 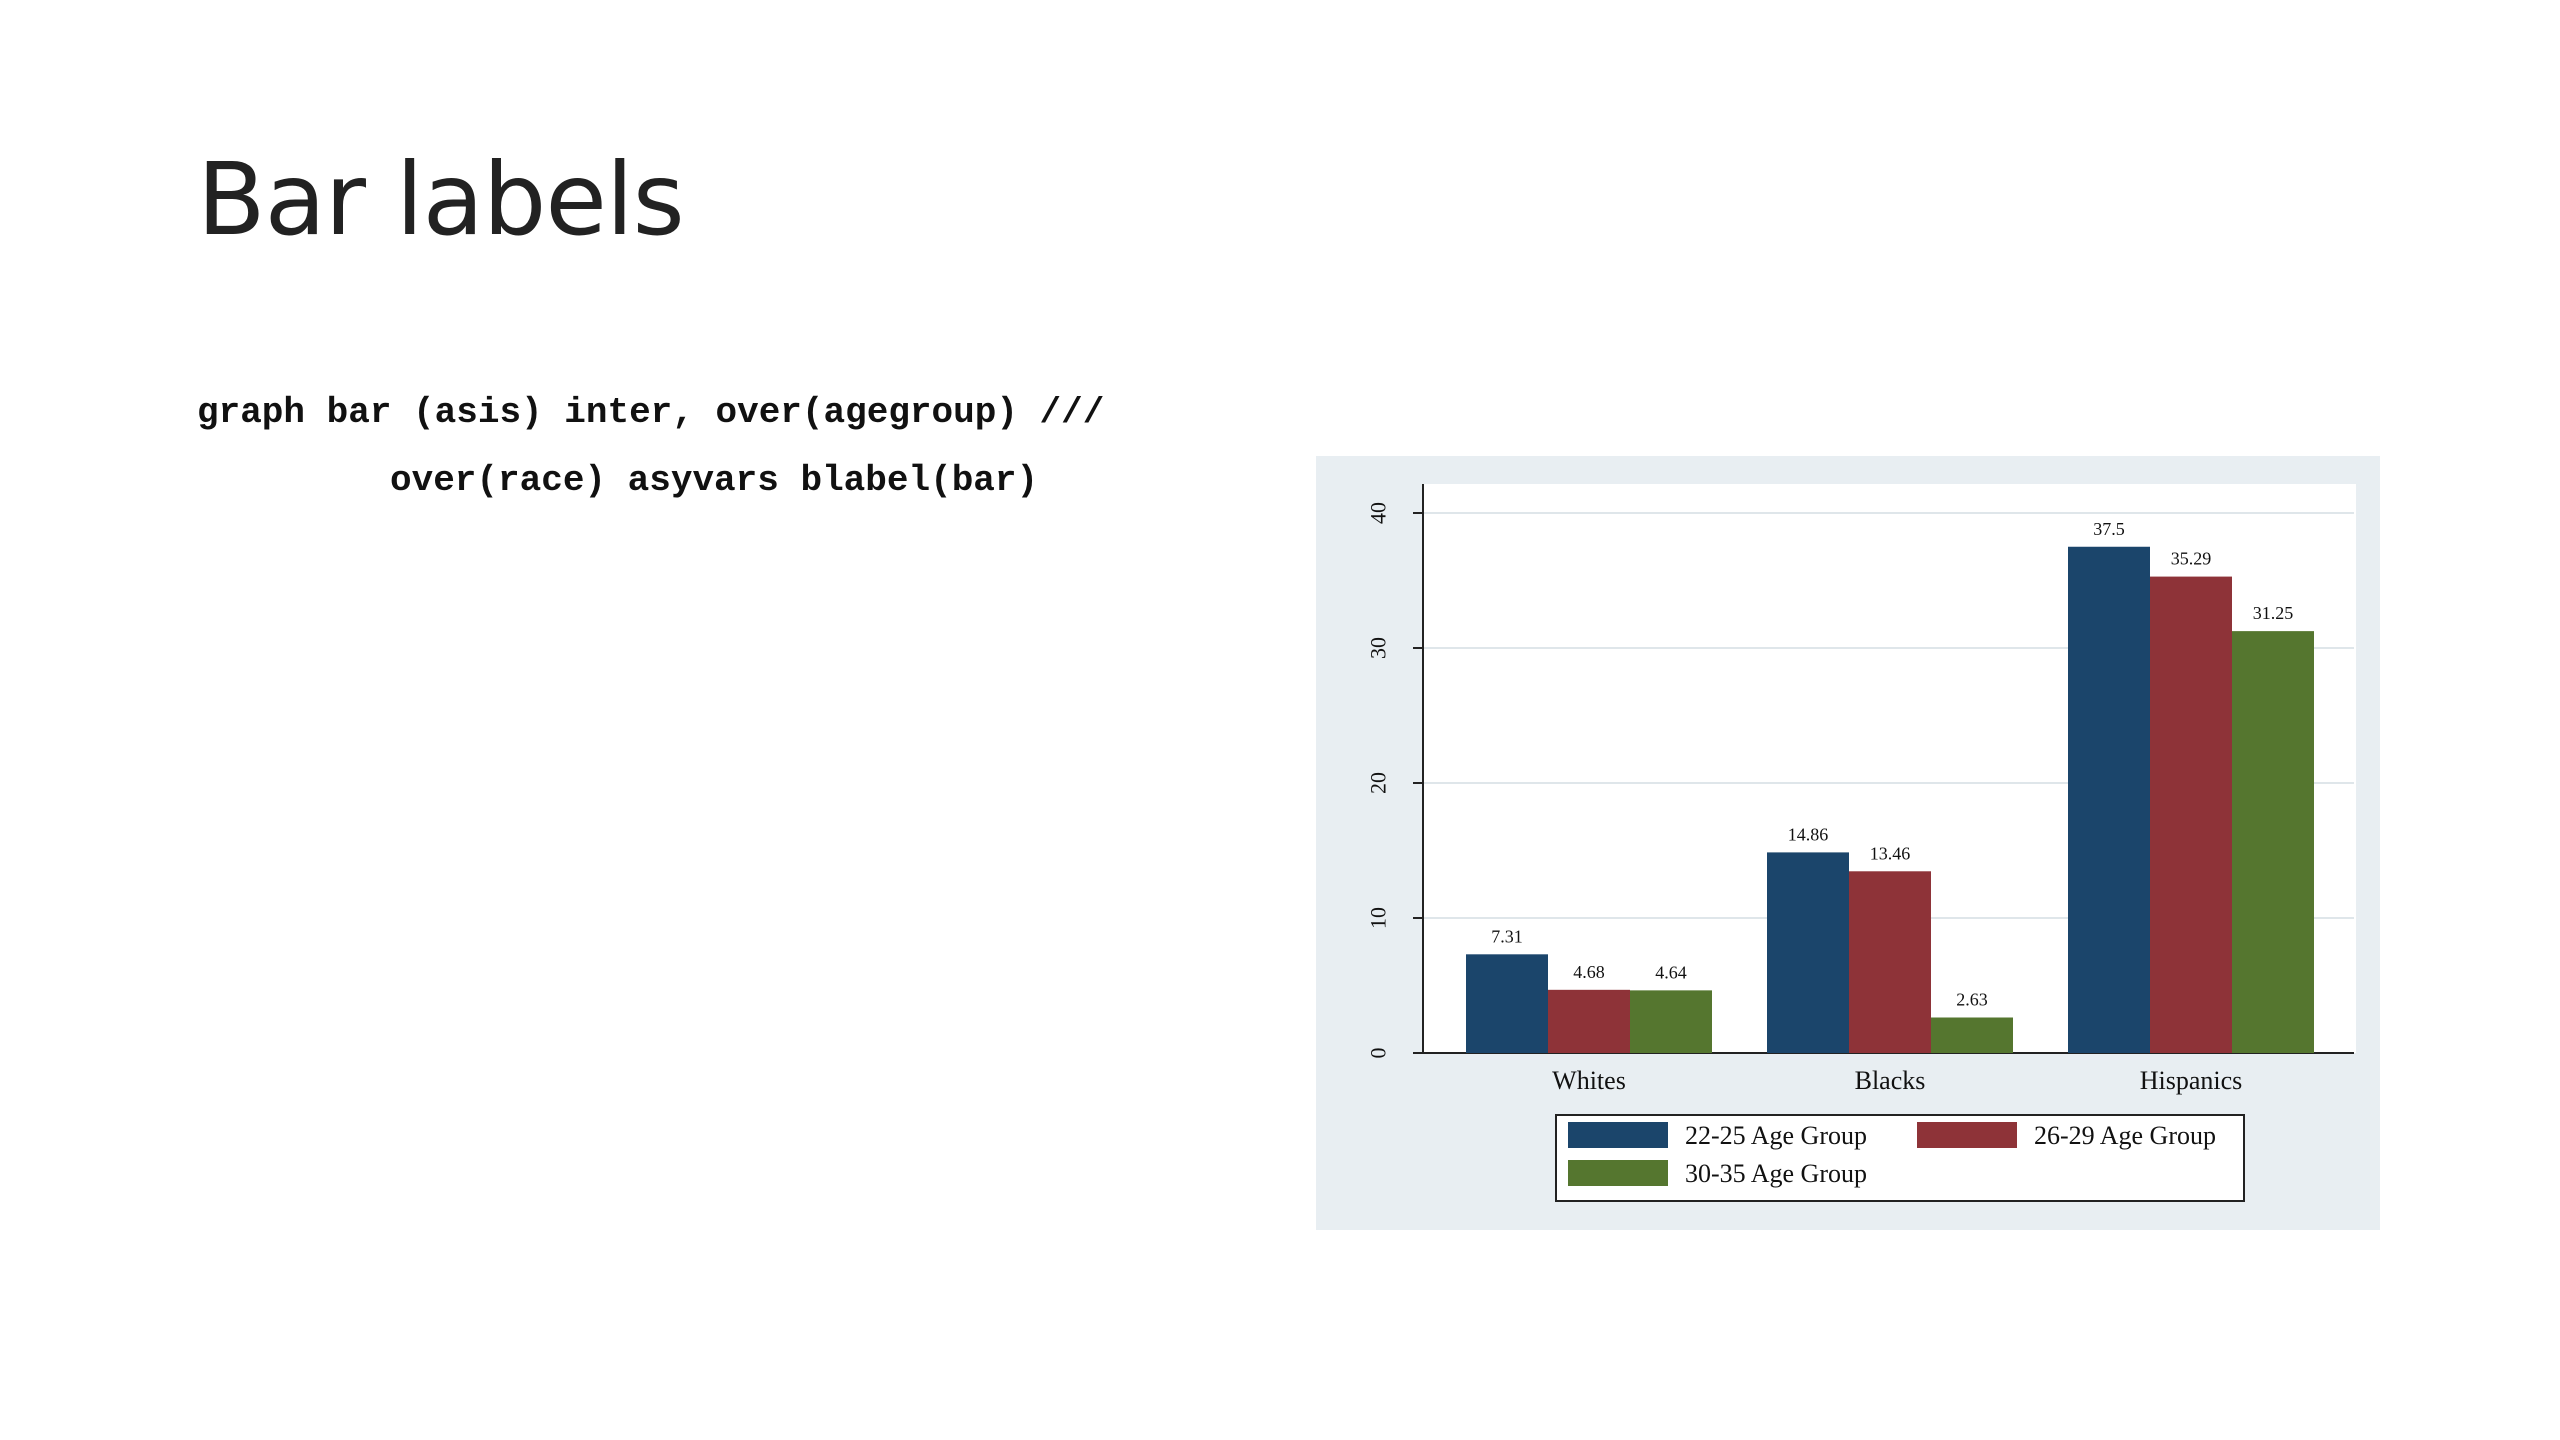 What do you see at coordinates (2273, 613) in the screenshot?
I see `bar-value-label: 31.25` at bounding box center [2273, 613].